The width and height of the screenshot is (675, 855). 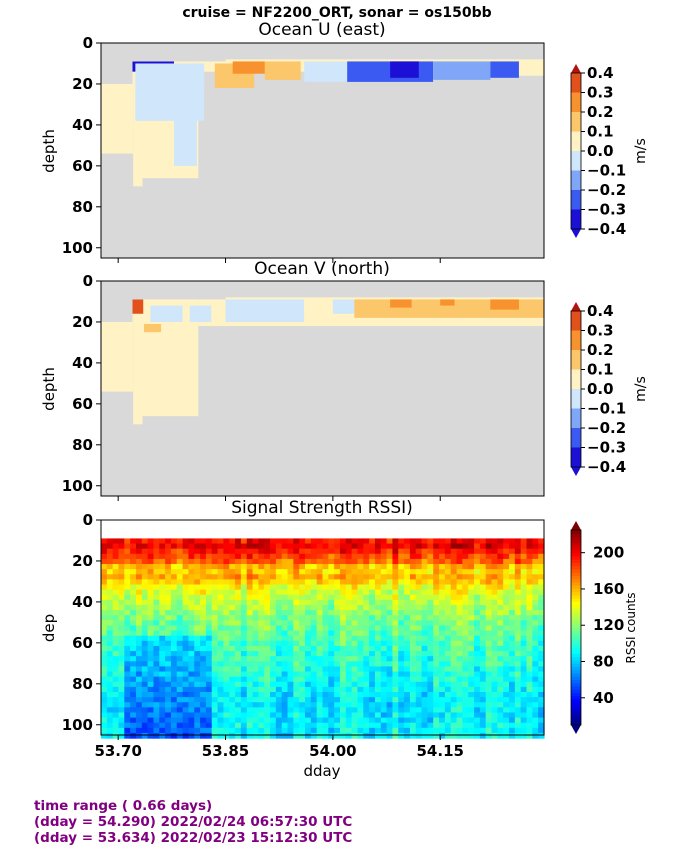 I want to click on x-tick-label: 53.85, so click(x=225, y=751).